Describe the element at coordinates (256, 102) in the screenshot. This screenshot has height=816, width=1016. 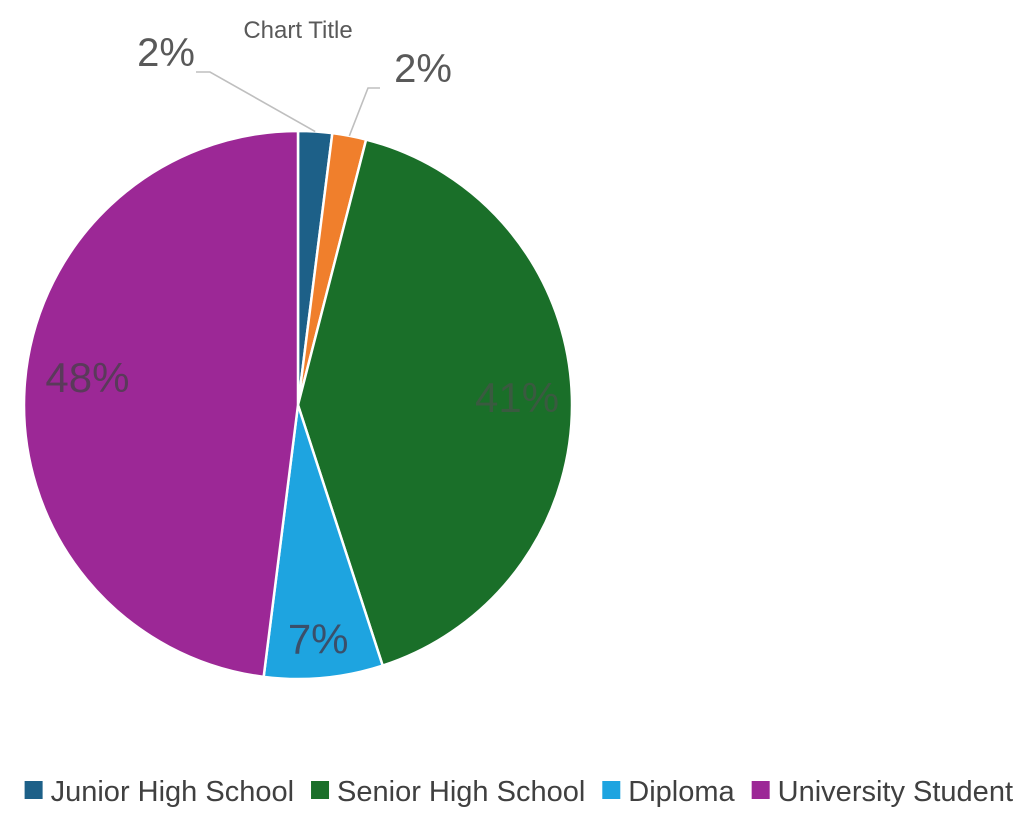
I see `leader-line-junior-high-school` at that location.